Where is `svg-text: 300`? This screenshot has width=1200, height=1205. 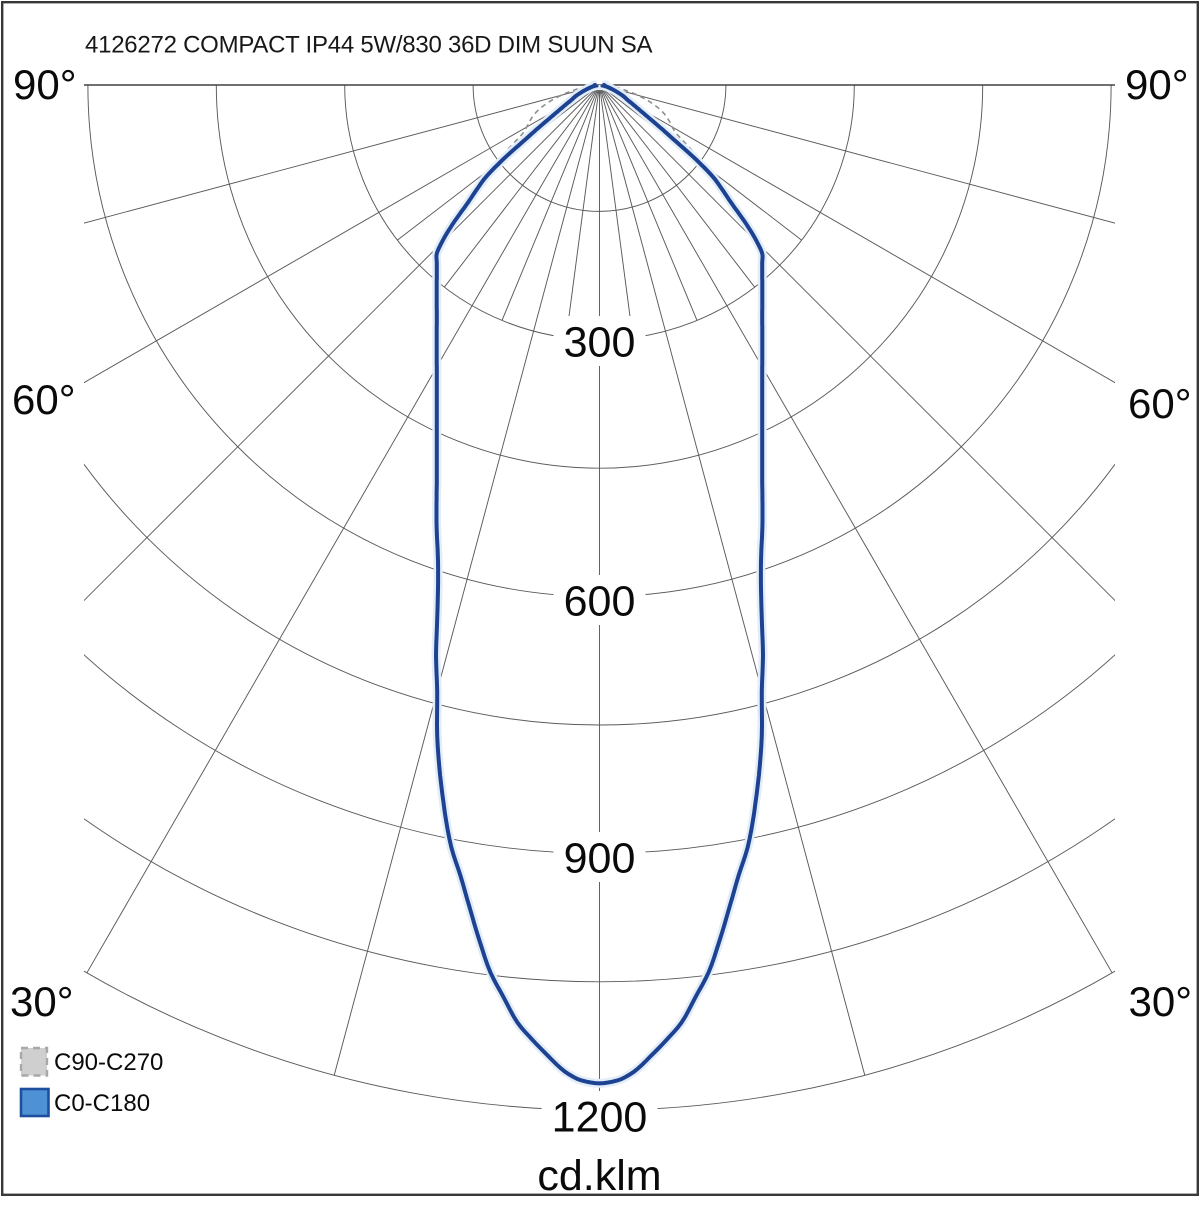 svg-text: 300 is located at coordinates (600, 343).